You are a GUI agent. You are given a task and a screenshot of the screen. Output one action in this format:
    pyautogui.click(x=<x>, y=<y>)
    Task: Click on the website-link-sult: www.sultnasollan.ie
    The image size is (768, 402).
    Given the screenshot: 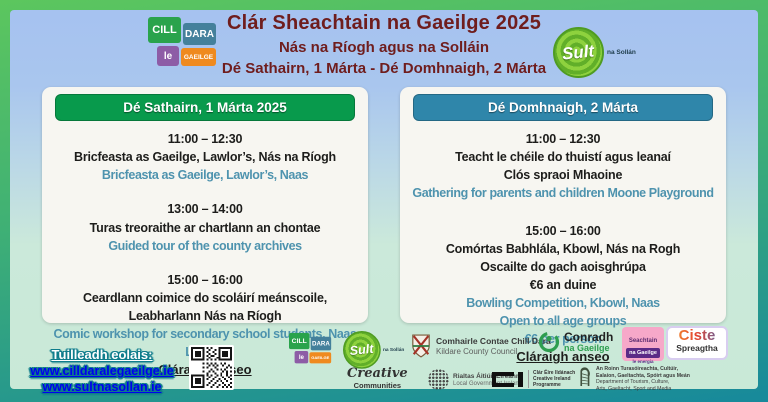 What is the action you would take?
    pyautogui.click(x=102, y=387)
    